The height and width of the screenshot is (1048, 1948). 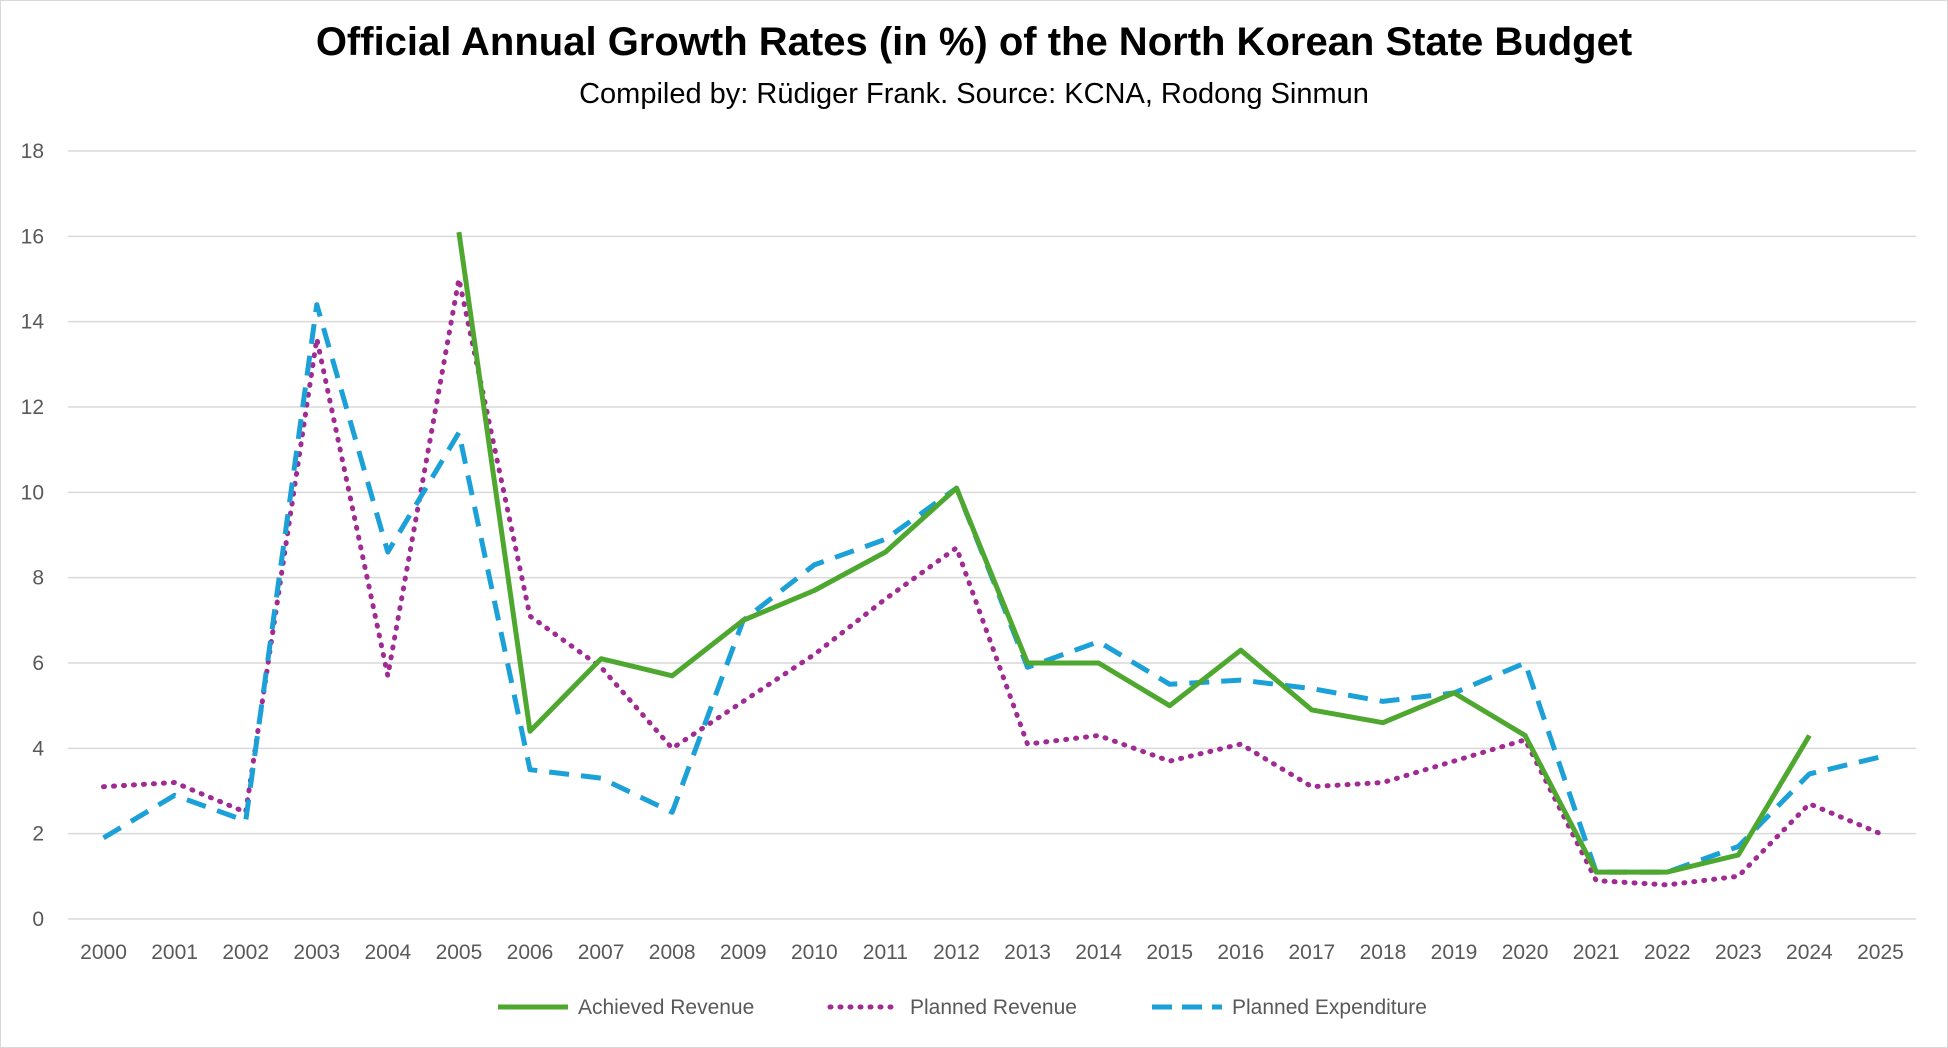 I want to click on x-tick-label: 2017, so click(x=1311, y=952).